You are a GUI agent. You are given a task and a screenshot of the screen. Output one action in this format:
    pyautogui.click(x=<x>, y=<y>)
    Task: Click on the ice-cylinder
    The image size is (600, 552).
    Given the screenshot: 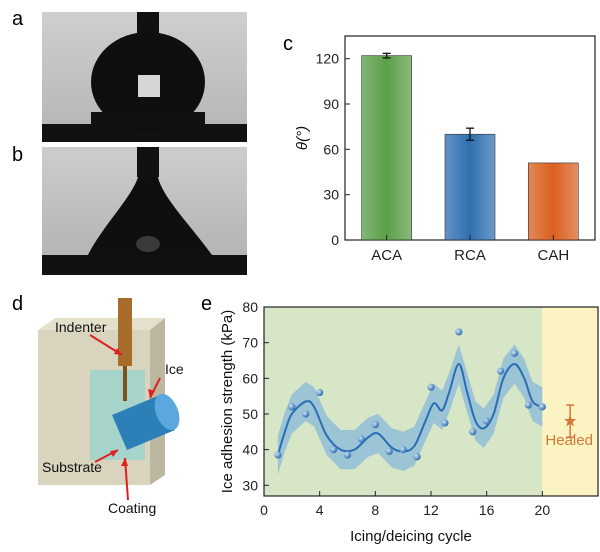 What is the action you would take?
    pyautogui.click(x=146, y=421)
    